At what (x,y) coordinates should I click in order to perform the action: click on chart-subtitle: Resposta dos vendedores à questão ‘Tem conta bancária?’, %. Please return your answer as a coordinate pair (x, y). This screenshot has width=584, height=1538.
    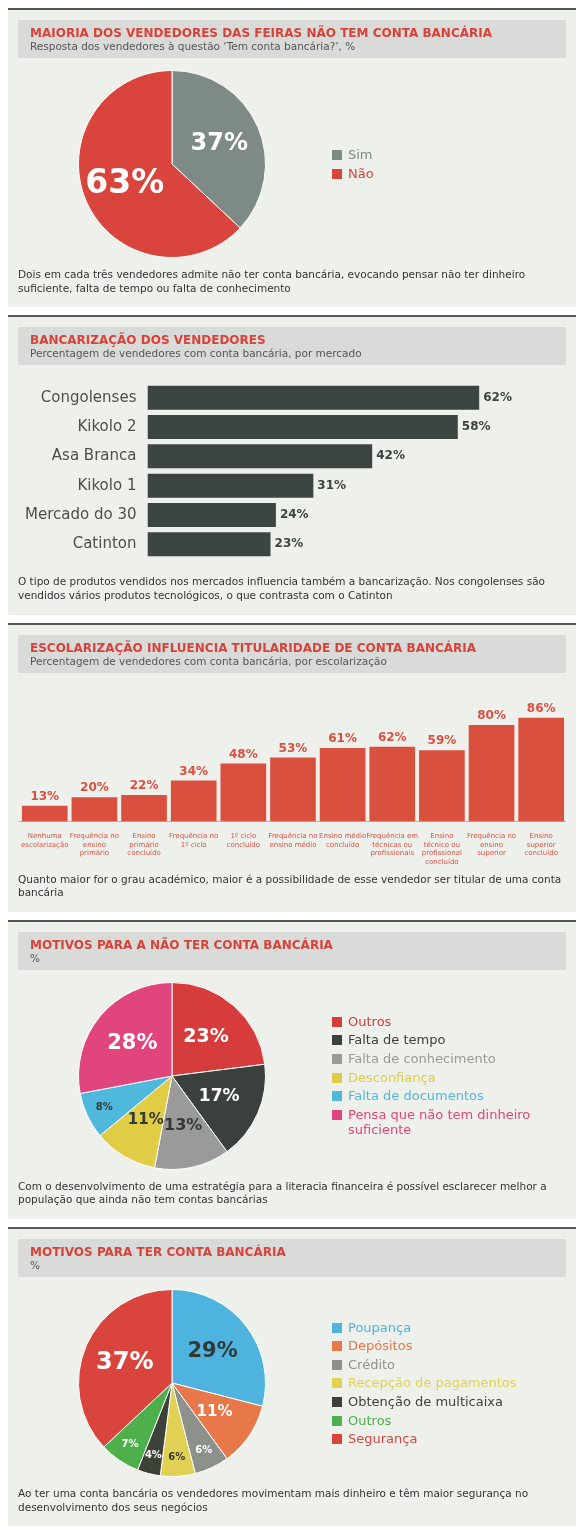
    Looking at the image, I should click on (193, 46).